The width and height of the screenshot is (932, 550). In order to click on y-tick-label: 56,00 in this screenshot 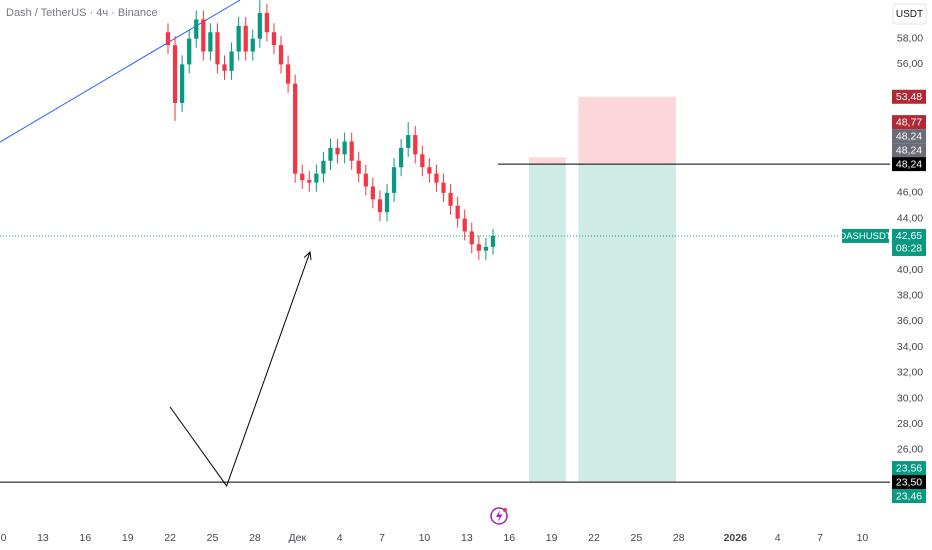, I will do `click(910, 64)`.